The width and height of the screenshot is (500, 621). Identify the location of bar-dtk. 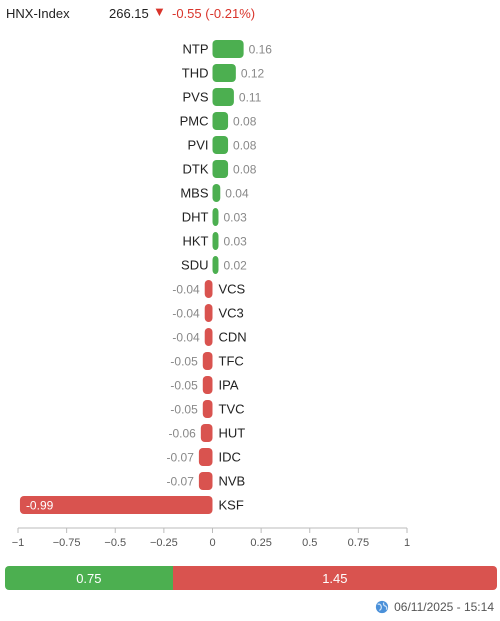
(220, 169).